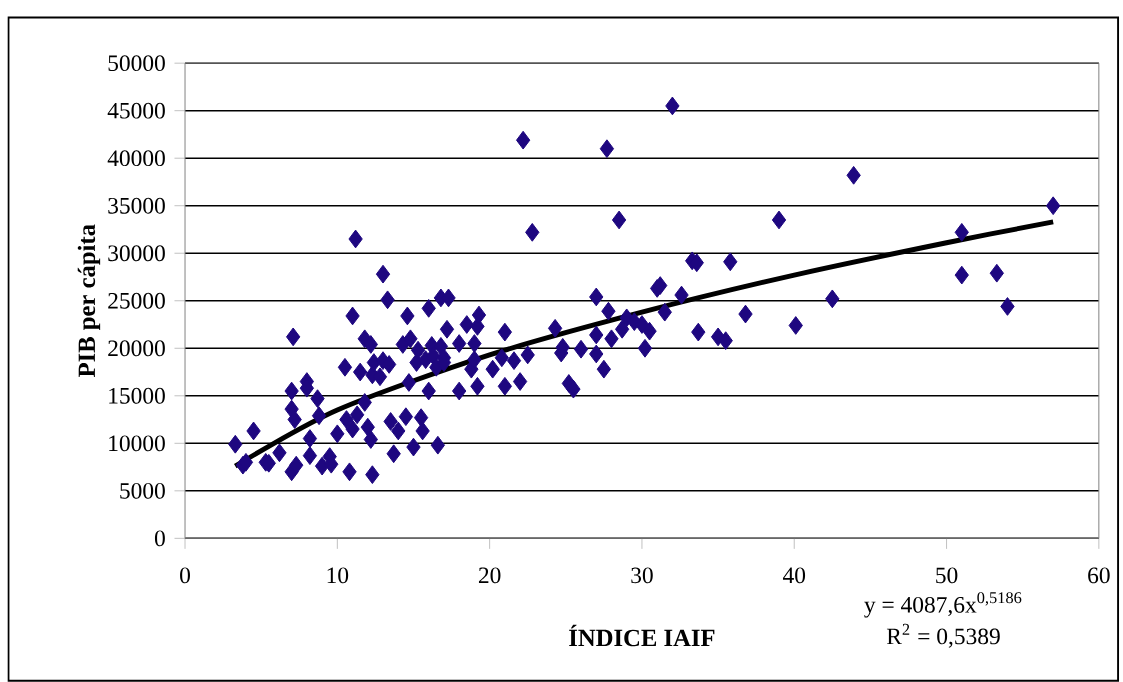  I want to click on x-tick-label: 60, so click(1099, 575).